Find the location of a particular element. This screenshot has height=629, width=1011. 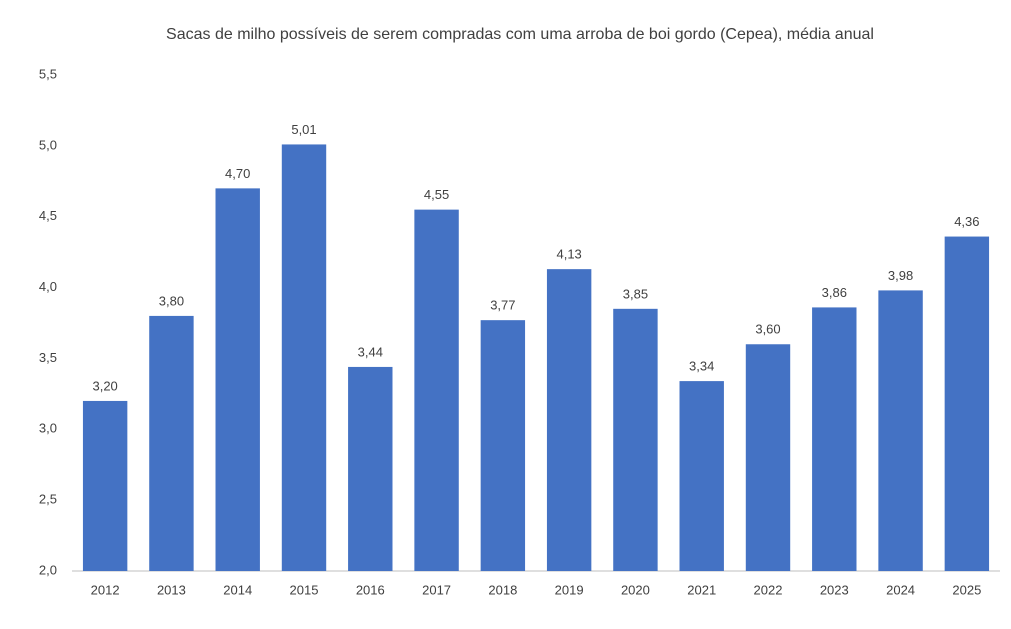

x-tick-label: 2015 is located at coordinates (304, 589).